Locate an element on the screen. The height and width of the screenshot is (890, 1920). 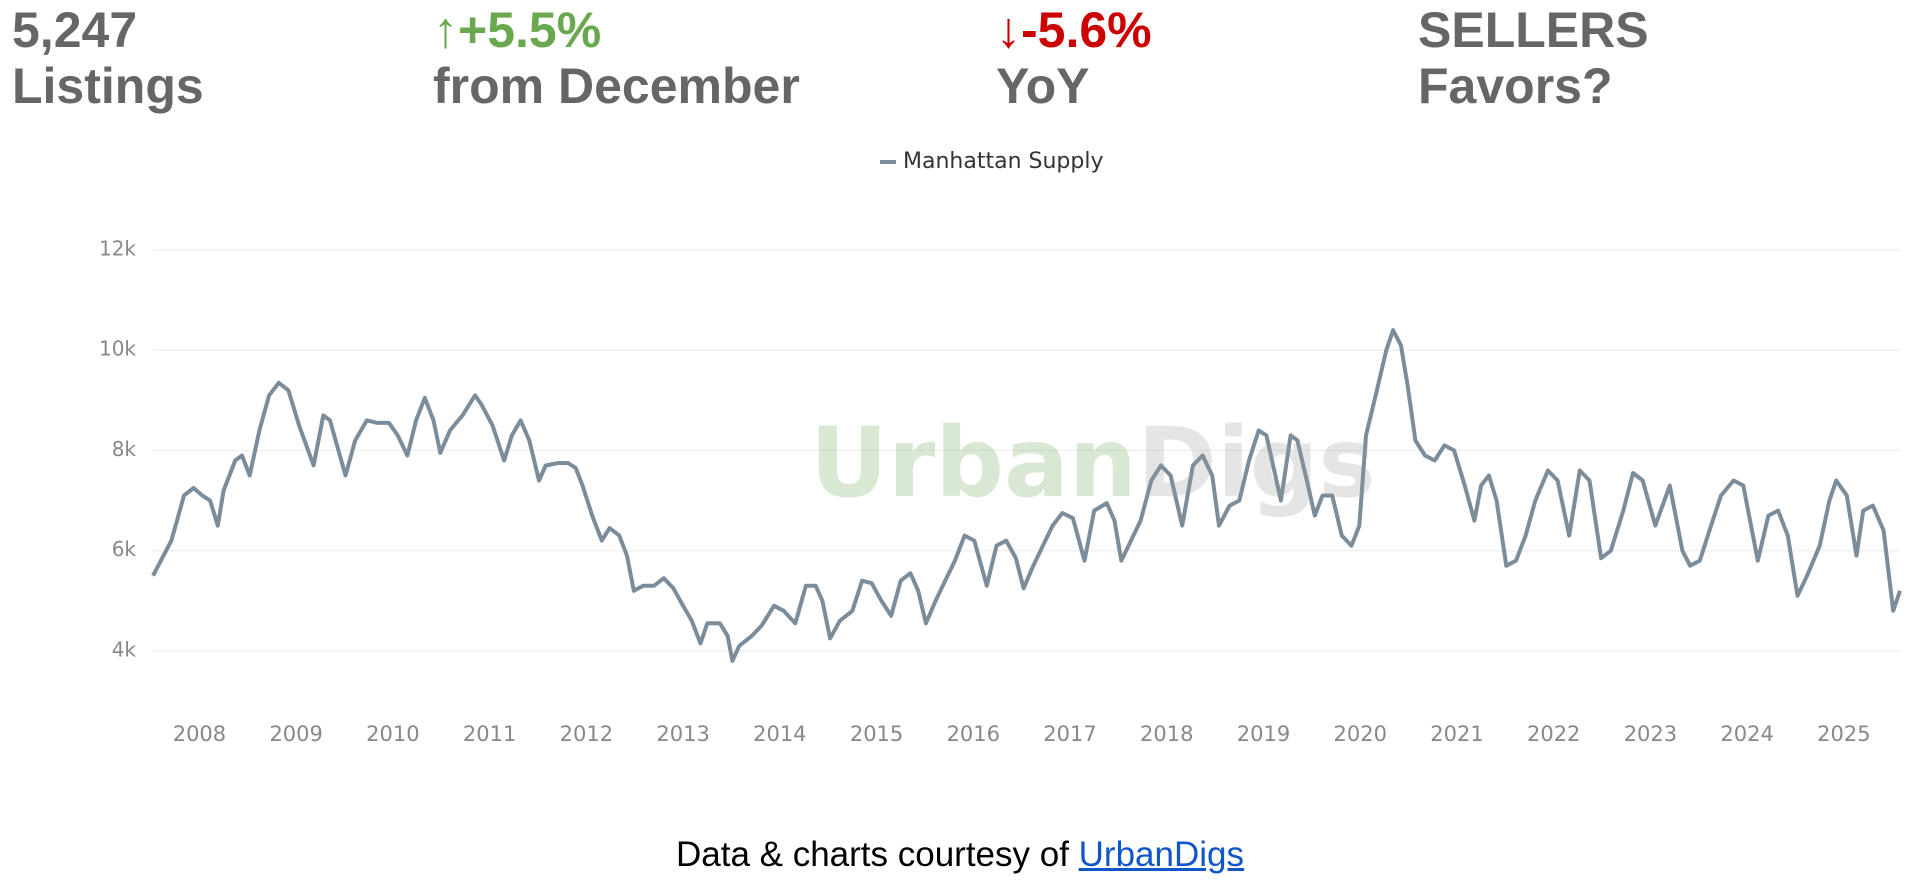
stat-value: ↓-5.6% is located at coordinates (1074, 30).